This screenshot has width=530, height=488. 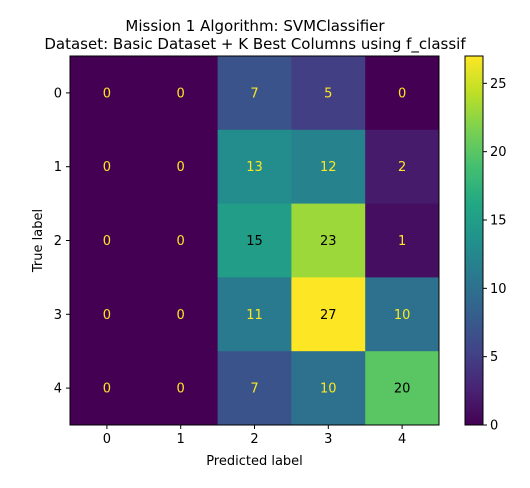 I want to click on cell-value-1-2: 13, so click(x=254, y=167).